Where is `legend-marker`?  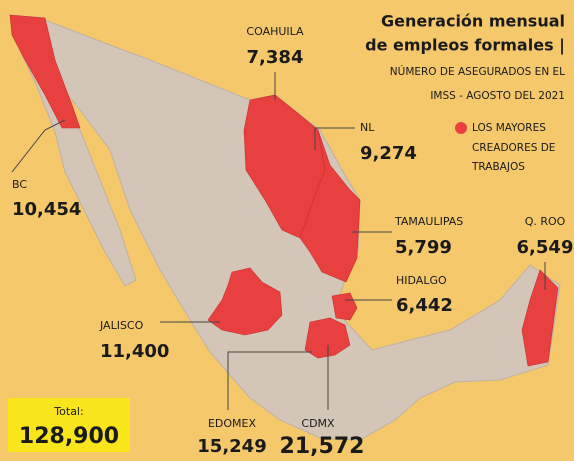
legend-marker is located at coordinates (461, 128).